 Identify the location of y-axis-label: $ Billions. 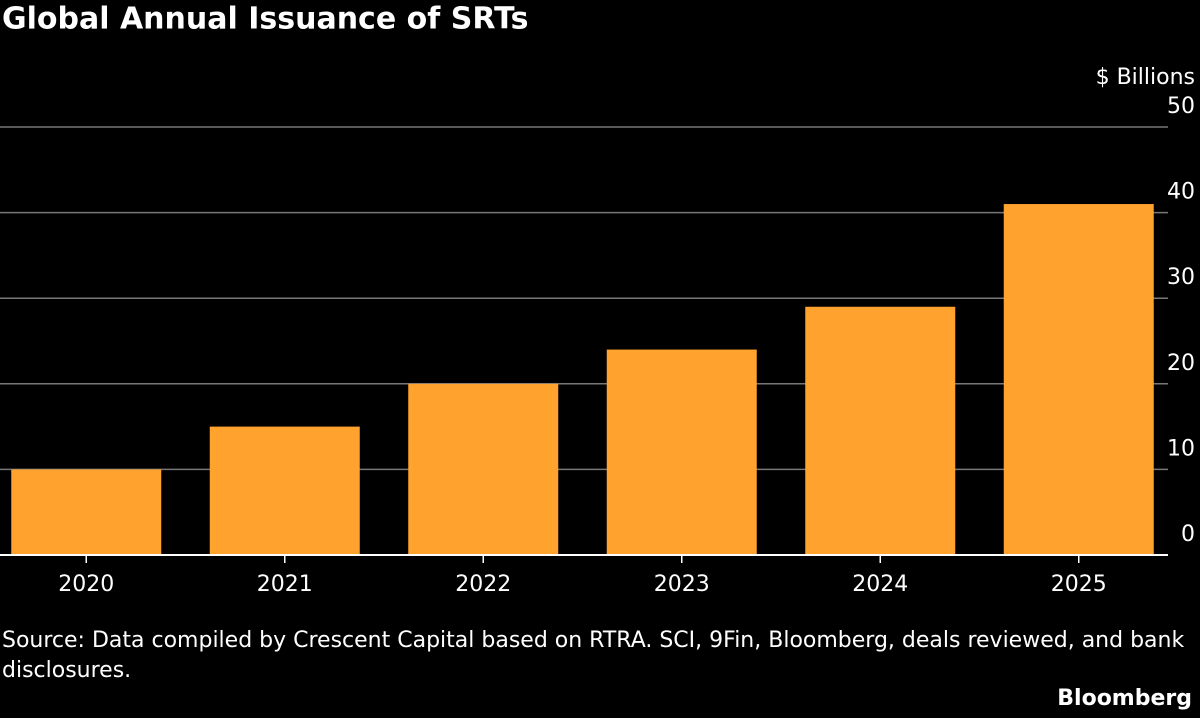
(1145, 77).